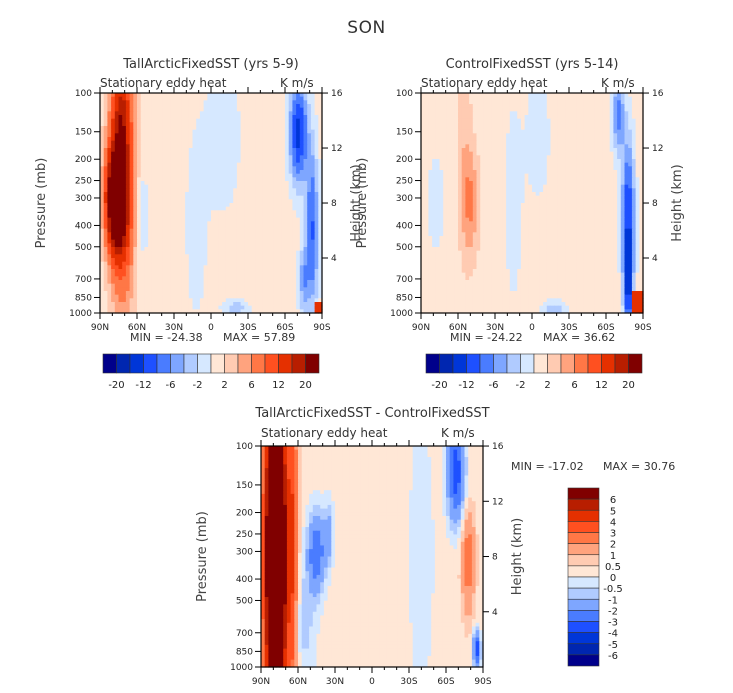  Describe the element at coordinates (100, 328) in the screenshot. I see `x-tick-label: 90N` at that location.